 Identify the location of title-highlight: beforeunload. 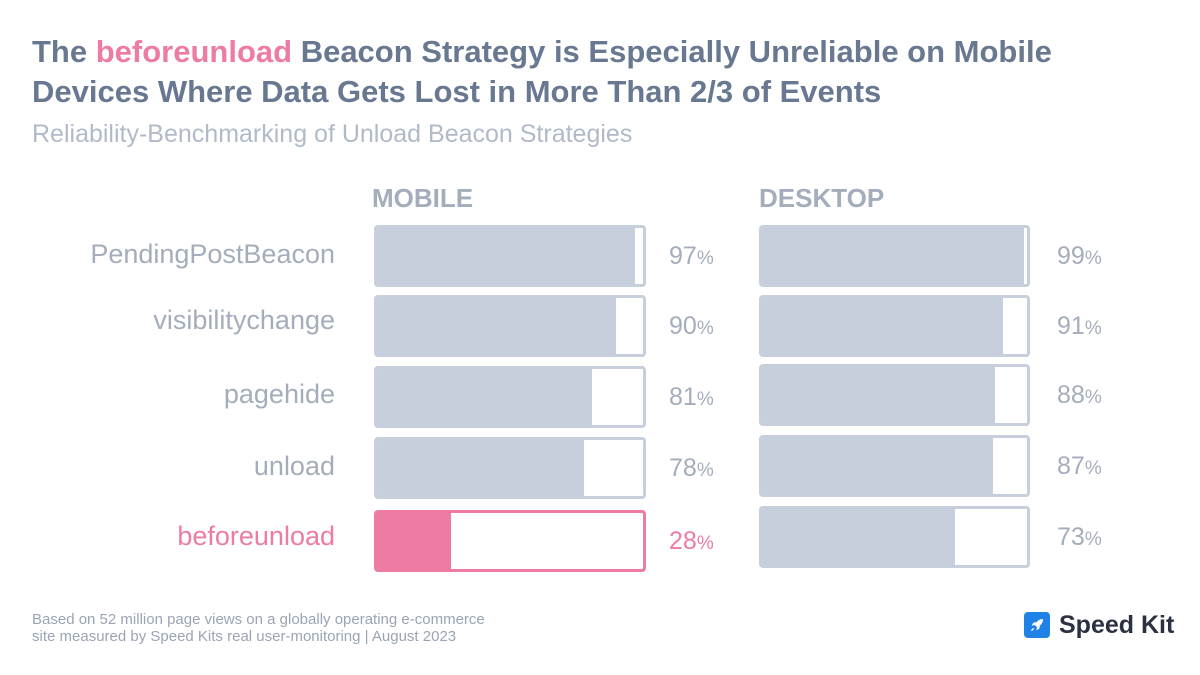
(194, 51).